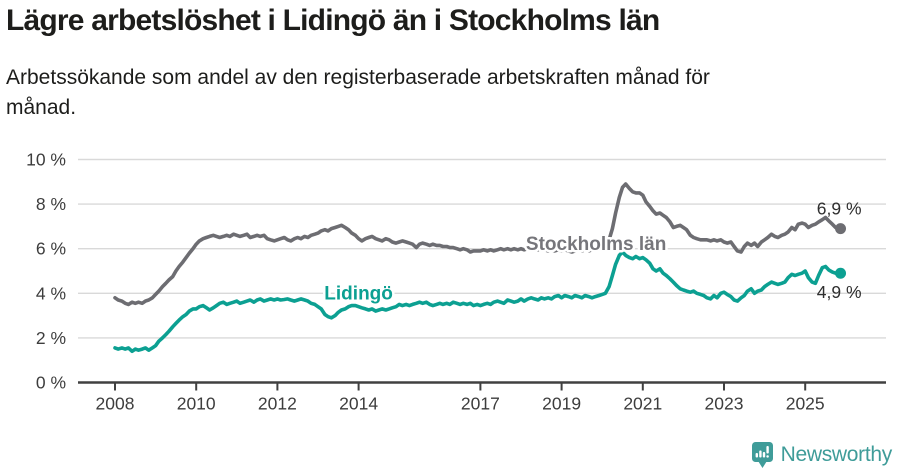  I want to click on y-tick-label-10-percent: 10 %, so click(46, 160).